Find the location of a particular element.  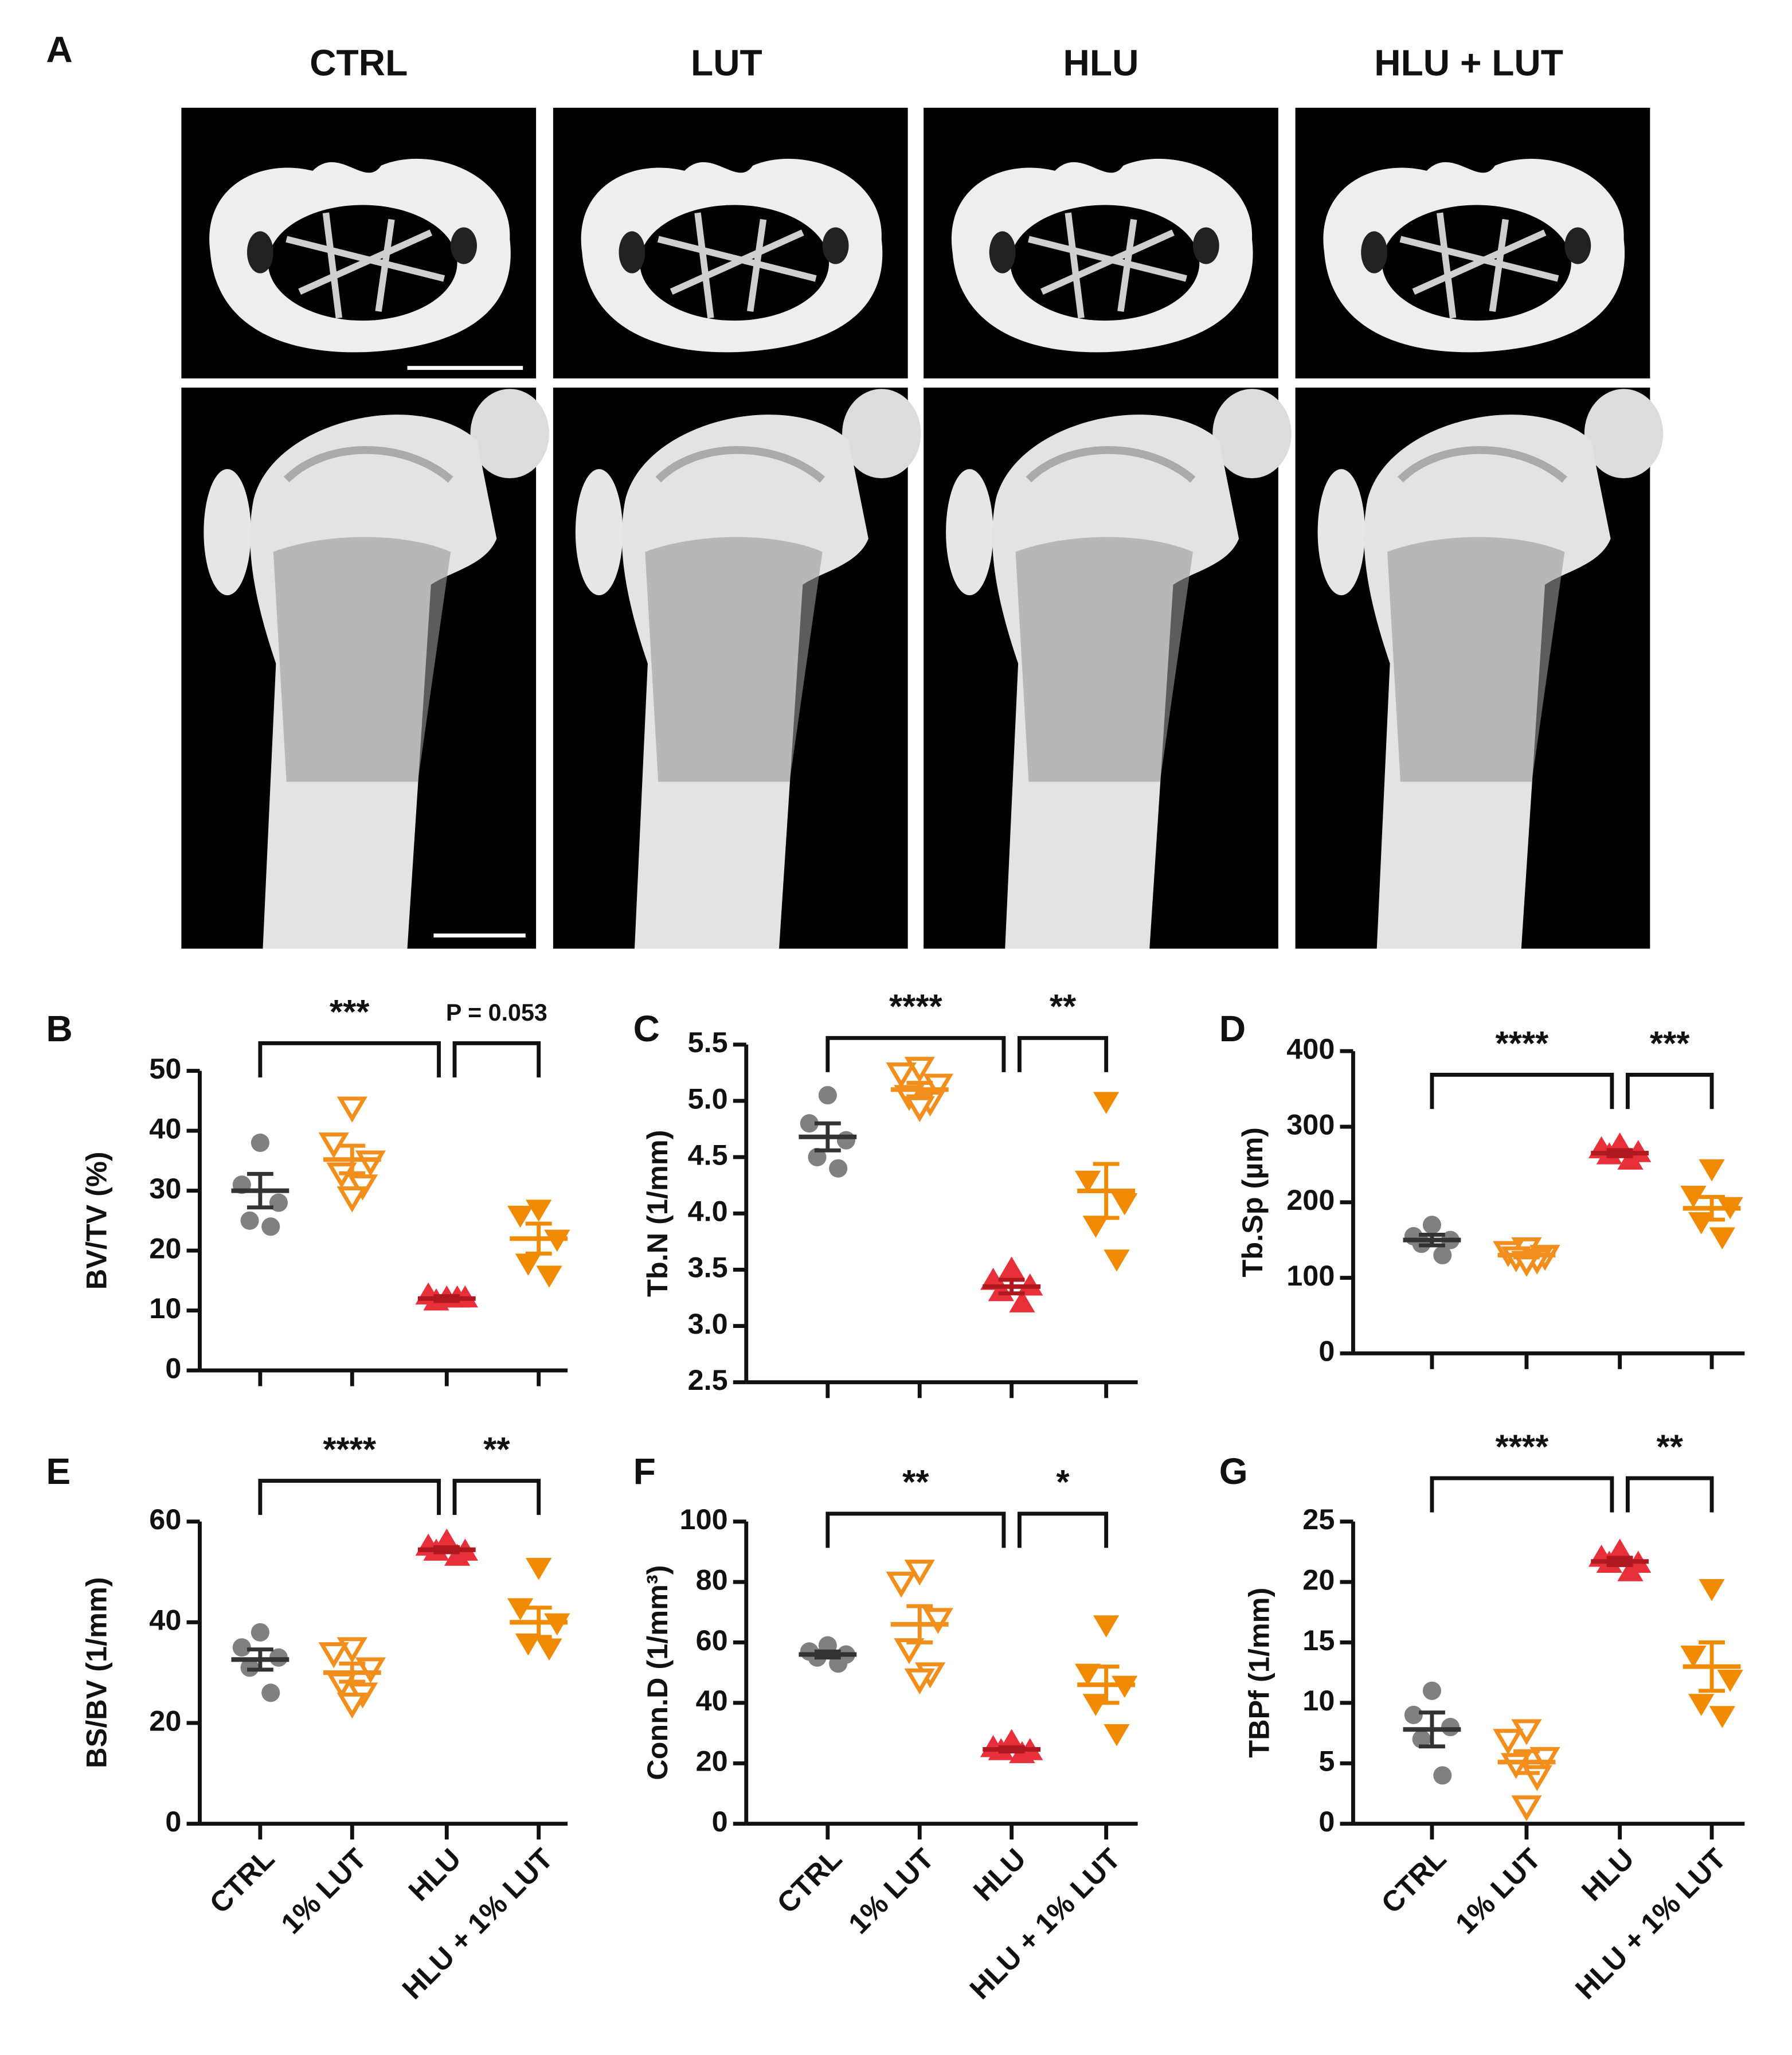

y-tick-label: 5.0 is located at coordinates (708, 1098).